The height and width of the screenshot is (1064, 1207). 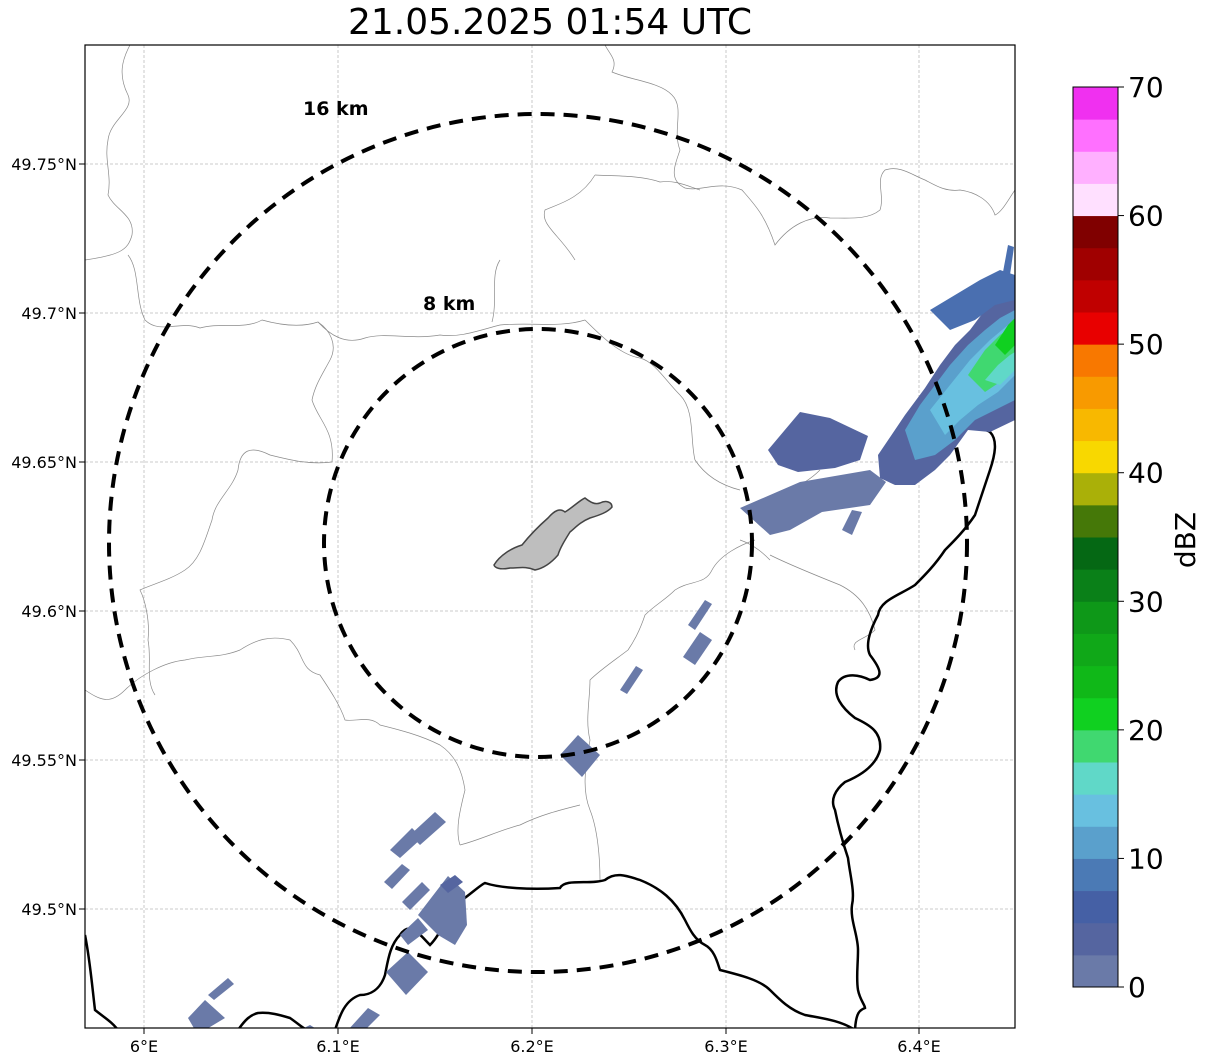 I want to click on lon-tick-label: 6.1°E, so click(x=338, y=1046).